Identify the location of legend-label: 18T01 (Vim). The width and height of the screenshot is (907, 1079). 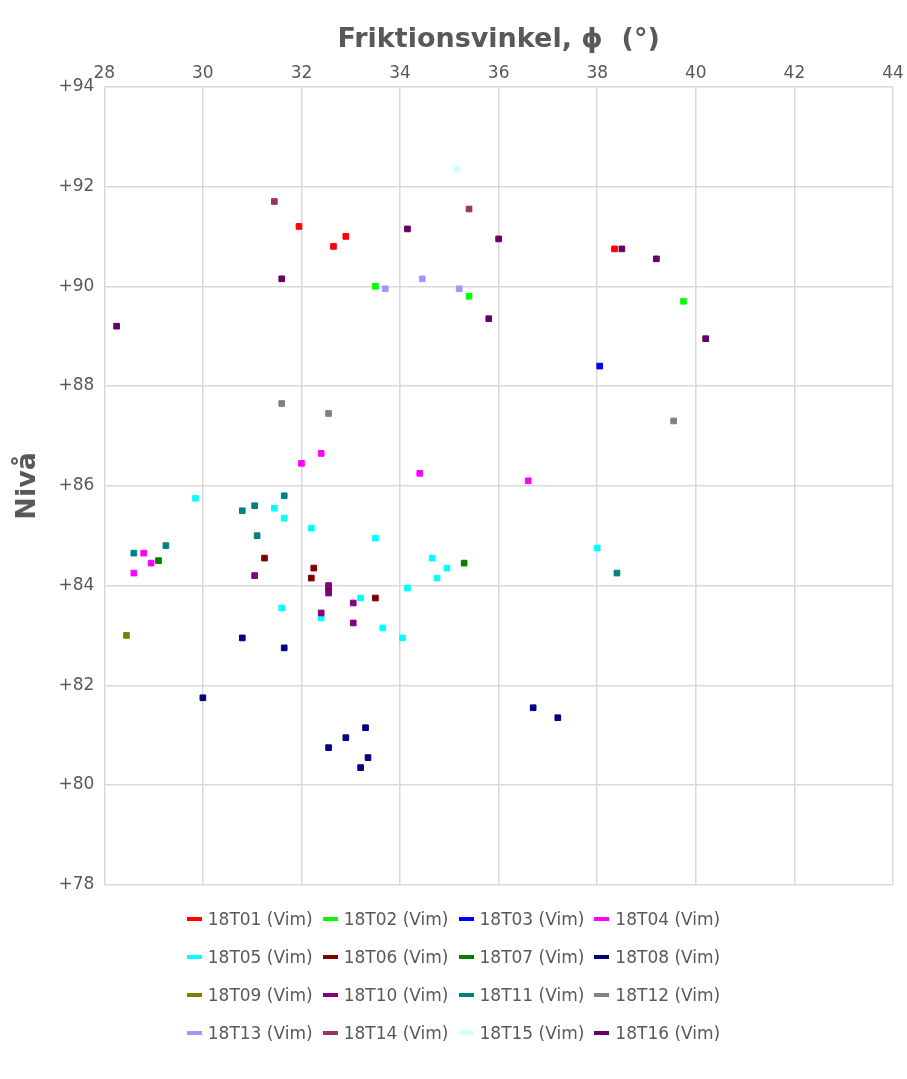
(260, 919).